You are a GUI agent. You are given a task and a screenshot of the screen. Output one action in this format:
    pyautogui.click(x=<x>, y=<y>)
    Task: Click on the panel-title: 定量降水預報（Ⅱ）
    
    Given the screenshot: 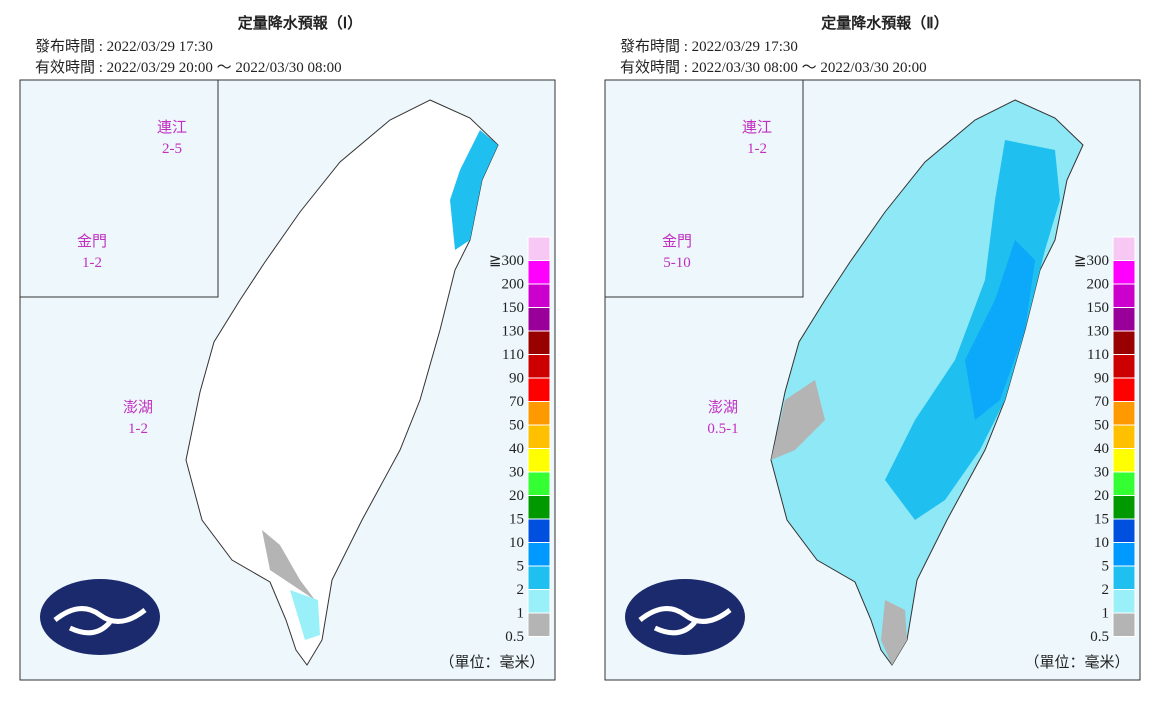 What is the action you would take?
    pyautogui.click(x=884, y=23)
    